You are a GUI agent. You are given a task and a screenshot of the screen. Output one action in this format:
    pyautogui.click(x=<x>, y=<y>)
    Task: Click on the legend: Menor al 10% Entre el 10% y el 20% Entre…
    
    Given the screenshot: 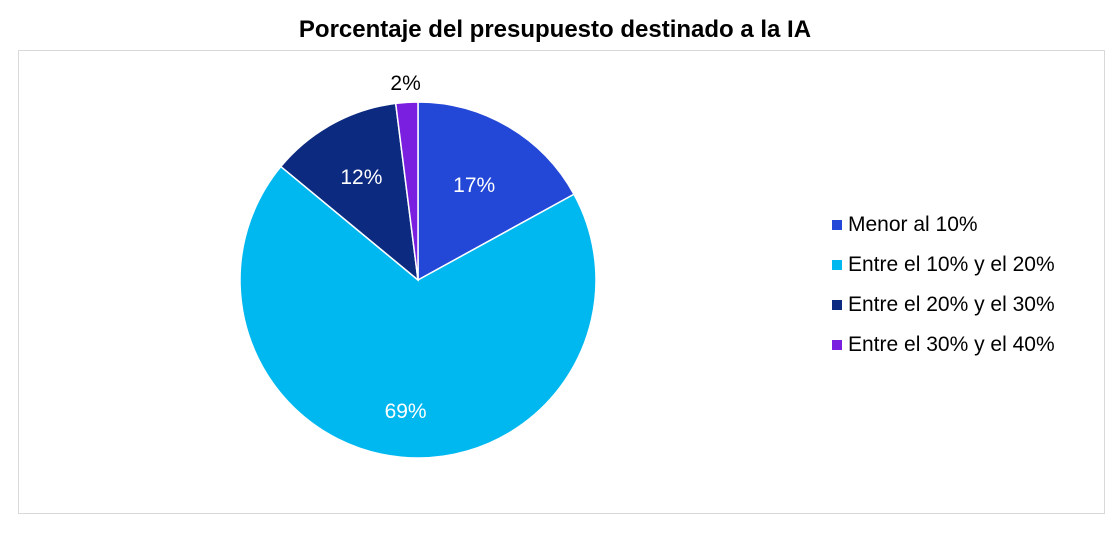 What is the action you would take?
    pyautogui.click(x=943, y=285)
    